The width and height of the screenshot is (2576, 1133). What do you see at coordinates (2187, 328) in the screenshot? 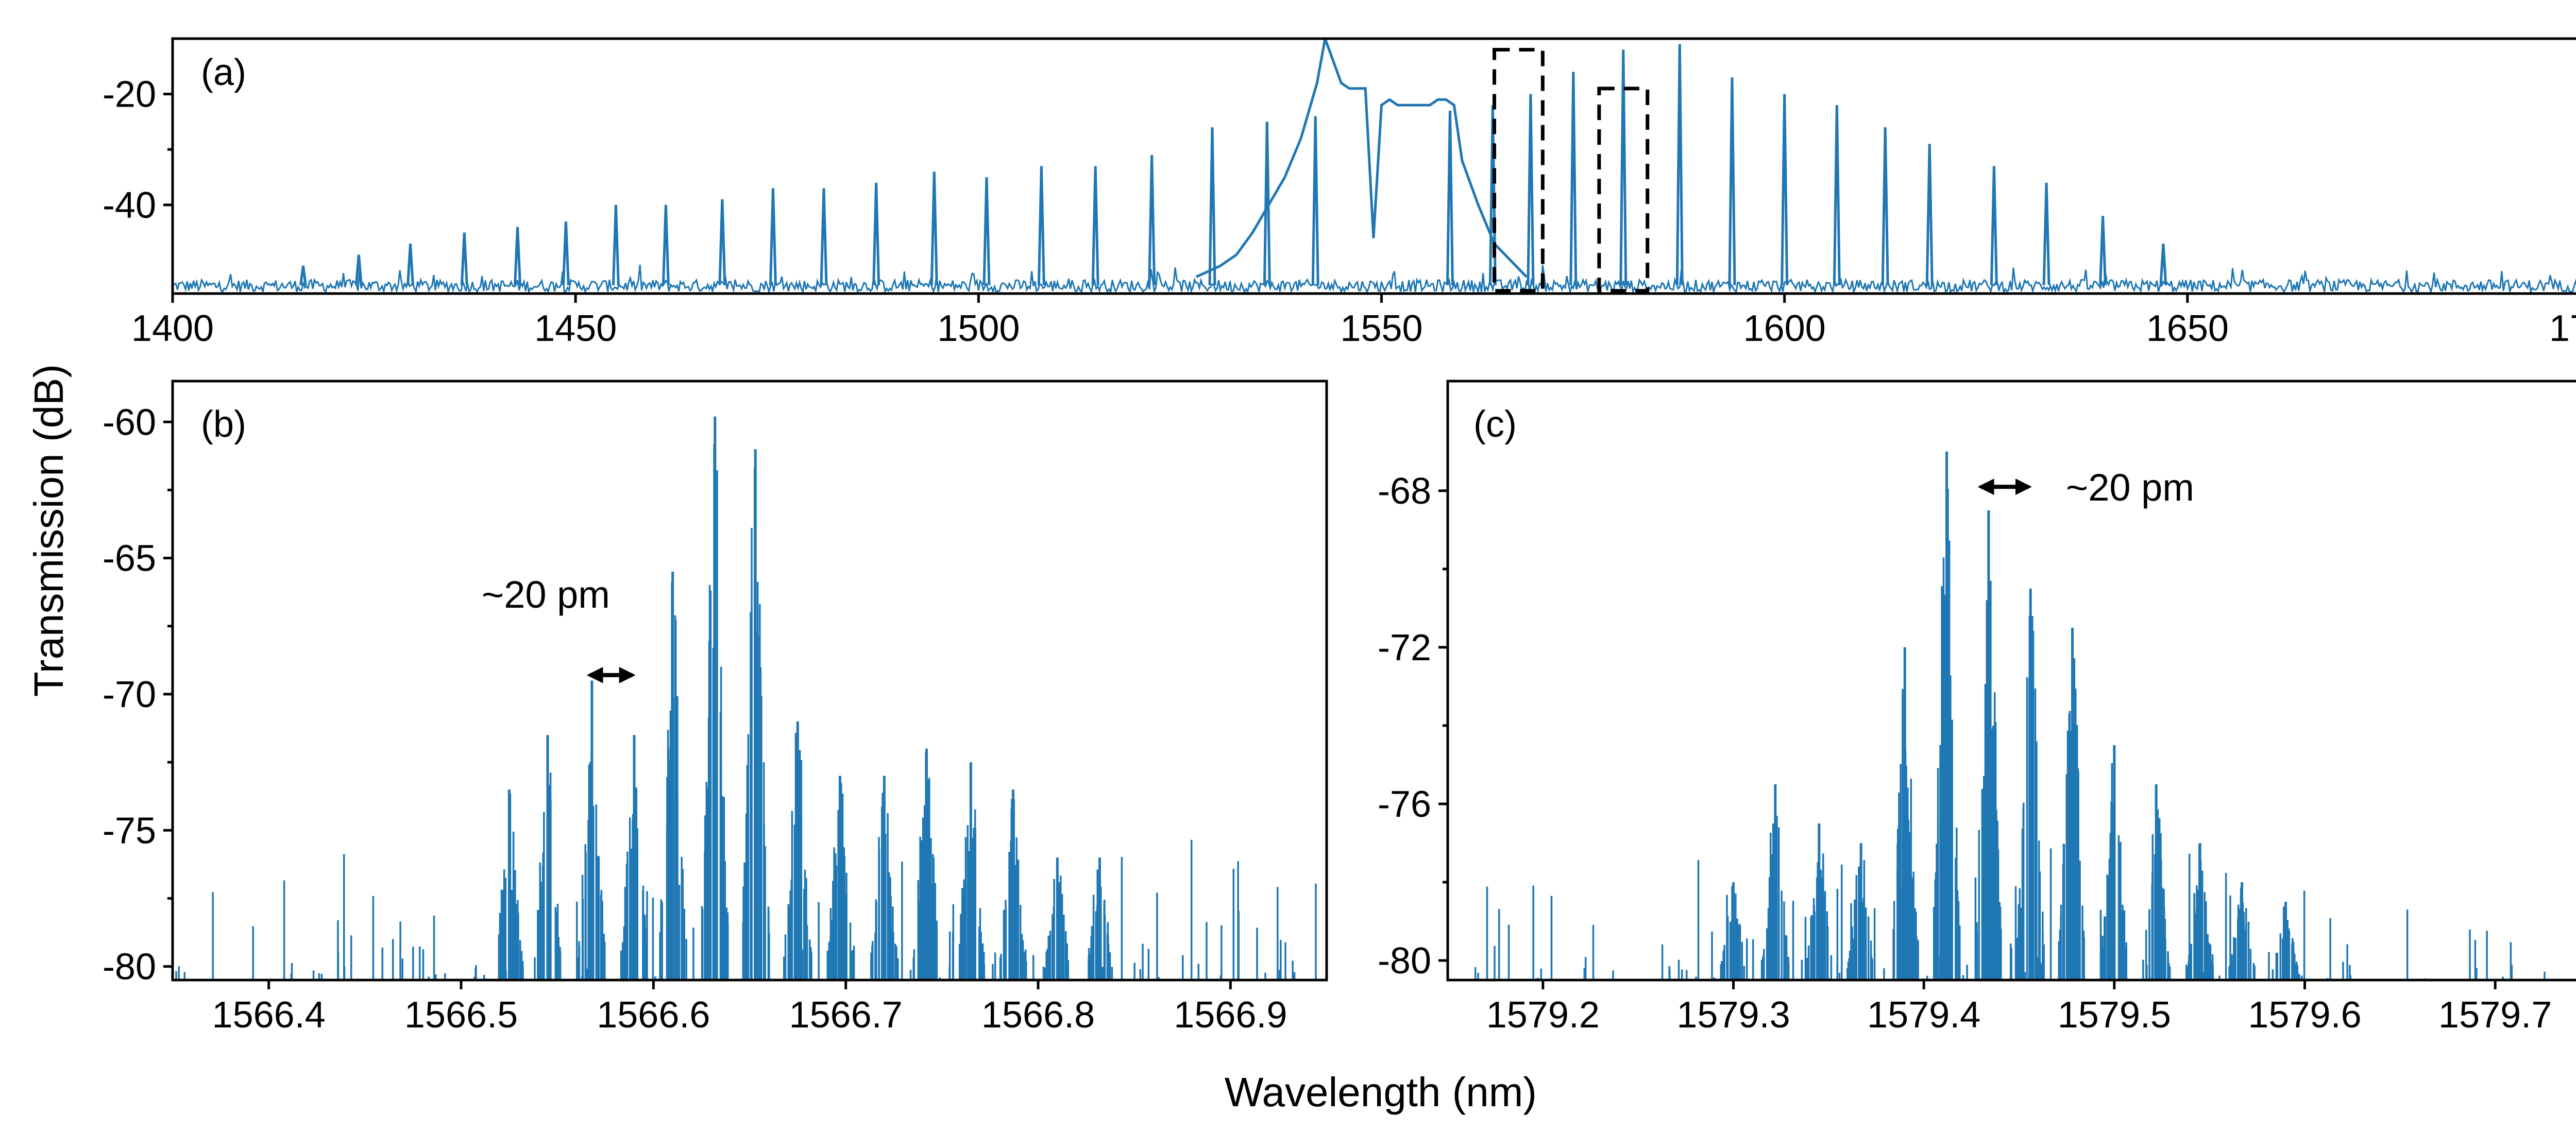
I see `panel-a-x-tick-label: 1650` at bounding box center [2187, 328].